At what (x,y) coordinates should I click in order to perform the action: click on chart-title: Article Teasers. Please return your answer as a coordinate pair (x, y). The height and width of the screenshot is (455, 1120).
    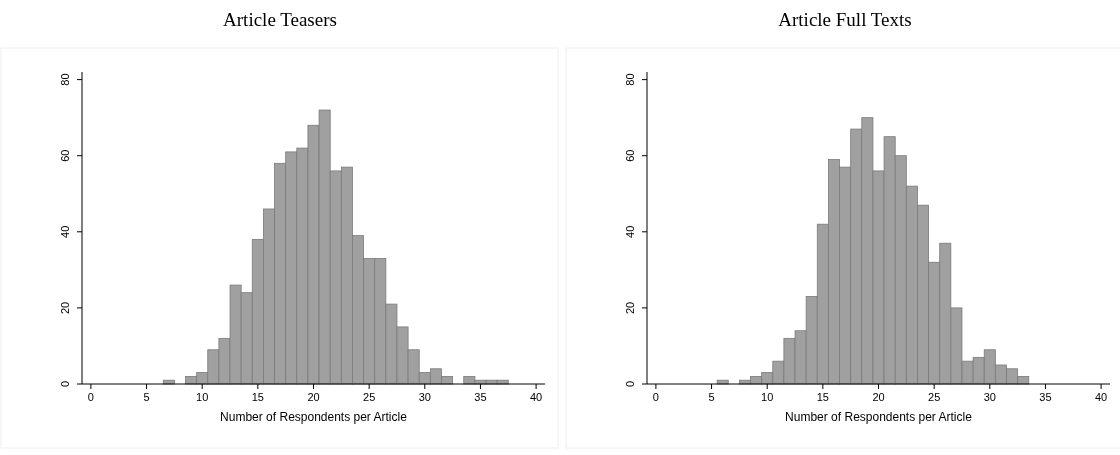
    Looking at the image, I should click on (280, 19).